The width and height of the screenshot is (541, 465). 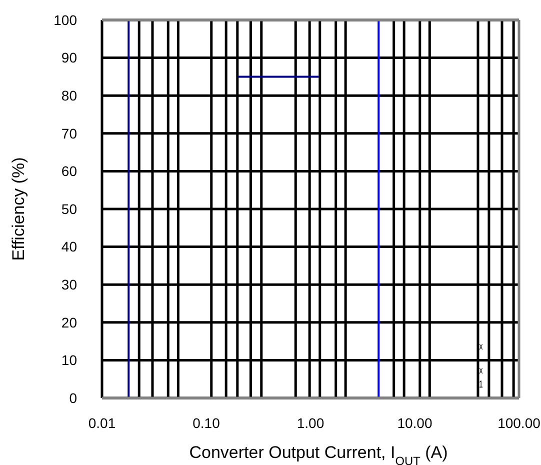 What do you see at coordinates (69, 208) in the screenshot?
I see `y-tick-label: 50` at bounding box center [69, 208].